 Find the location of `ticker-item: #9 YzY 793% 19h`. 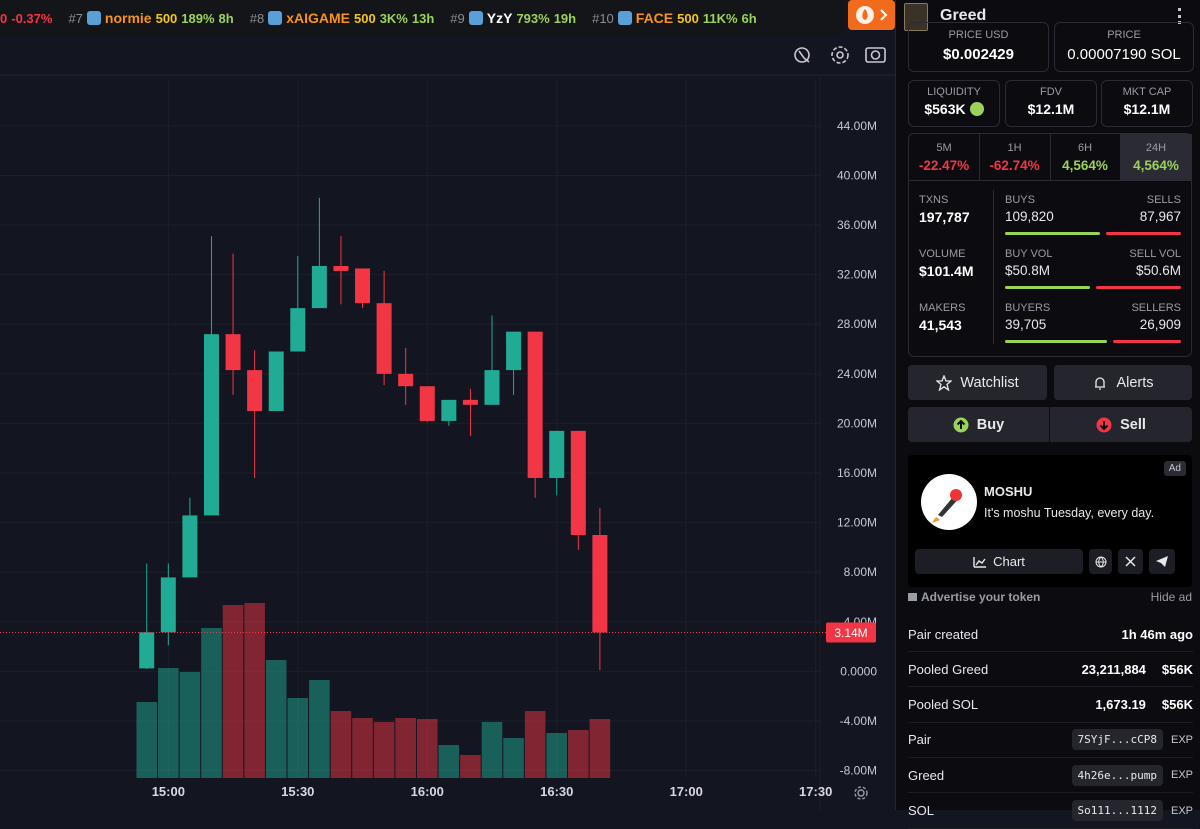

ticker-item: #9 YzY 793% 19h is located at coordinates (513, 18).